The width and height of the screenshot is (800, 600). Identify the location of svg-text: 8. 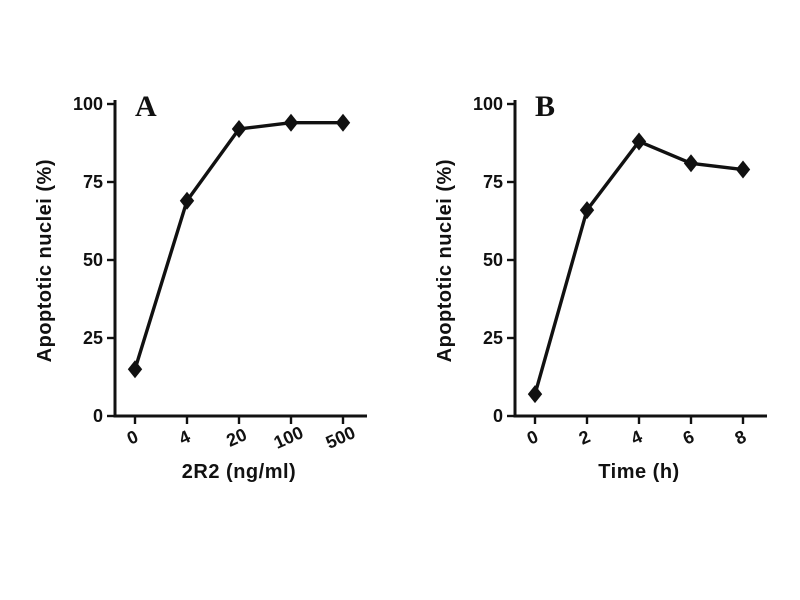
(740, 437).